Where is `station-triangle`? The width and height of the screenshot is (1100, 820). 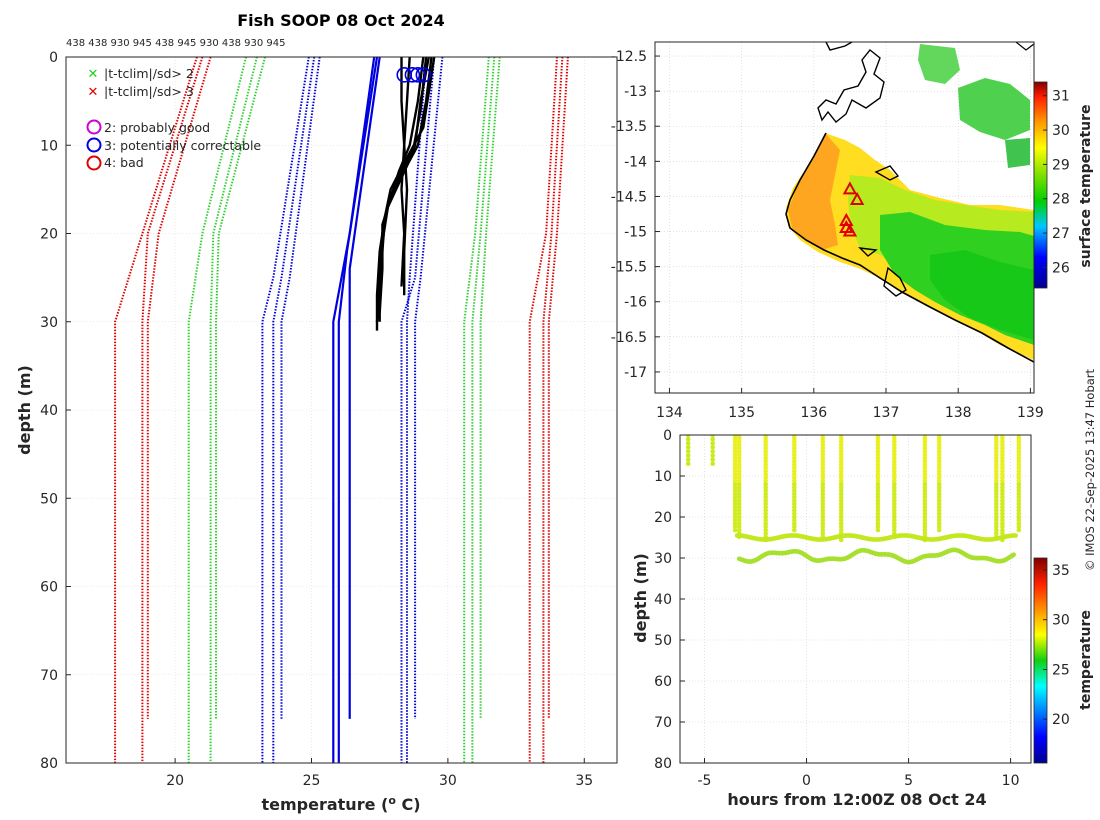 station-triangle is located at coordinates (846, 219).